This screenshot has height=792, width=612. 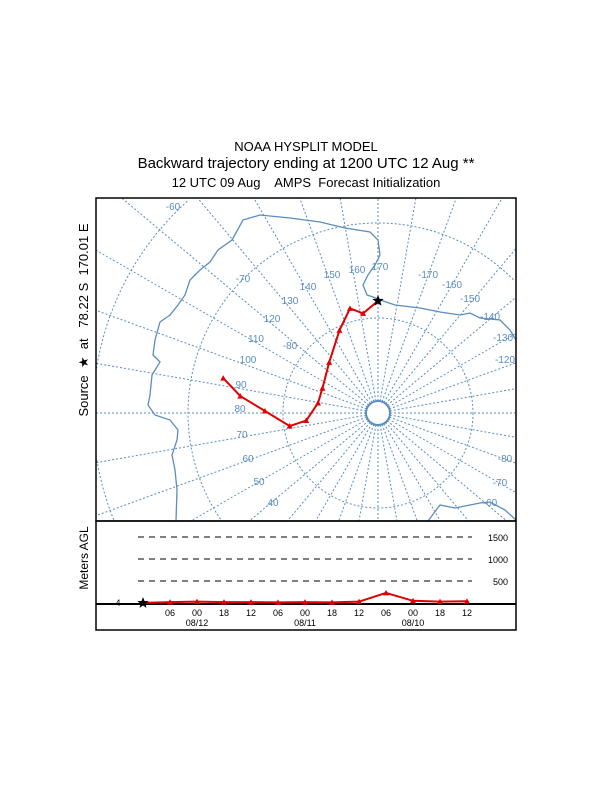 I want to click on longitude-label: 80, so click(x=240, y=409).